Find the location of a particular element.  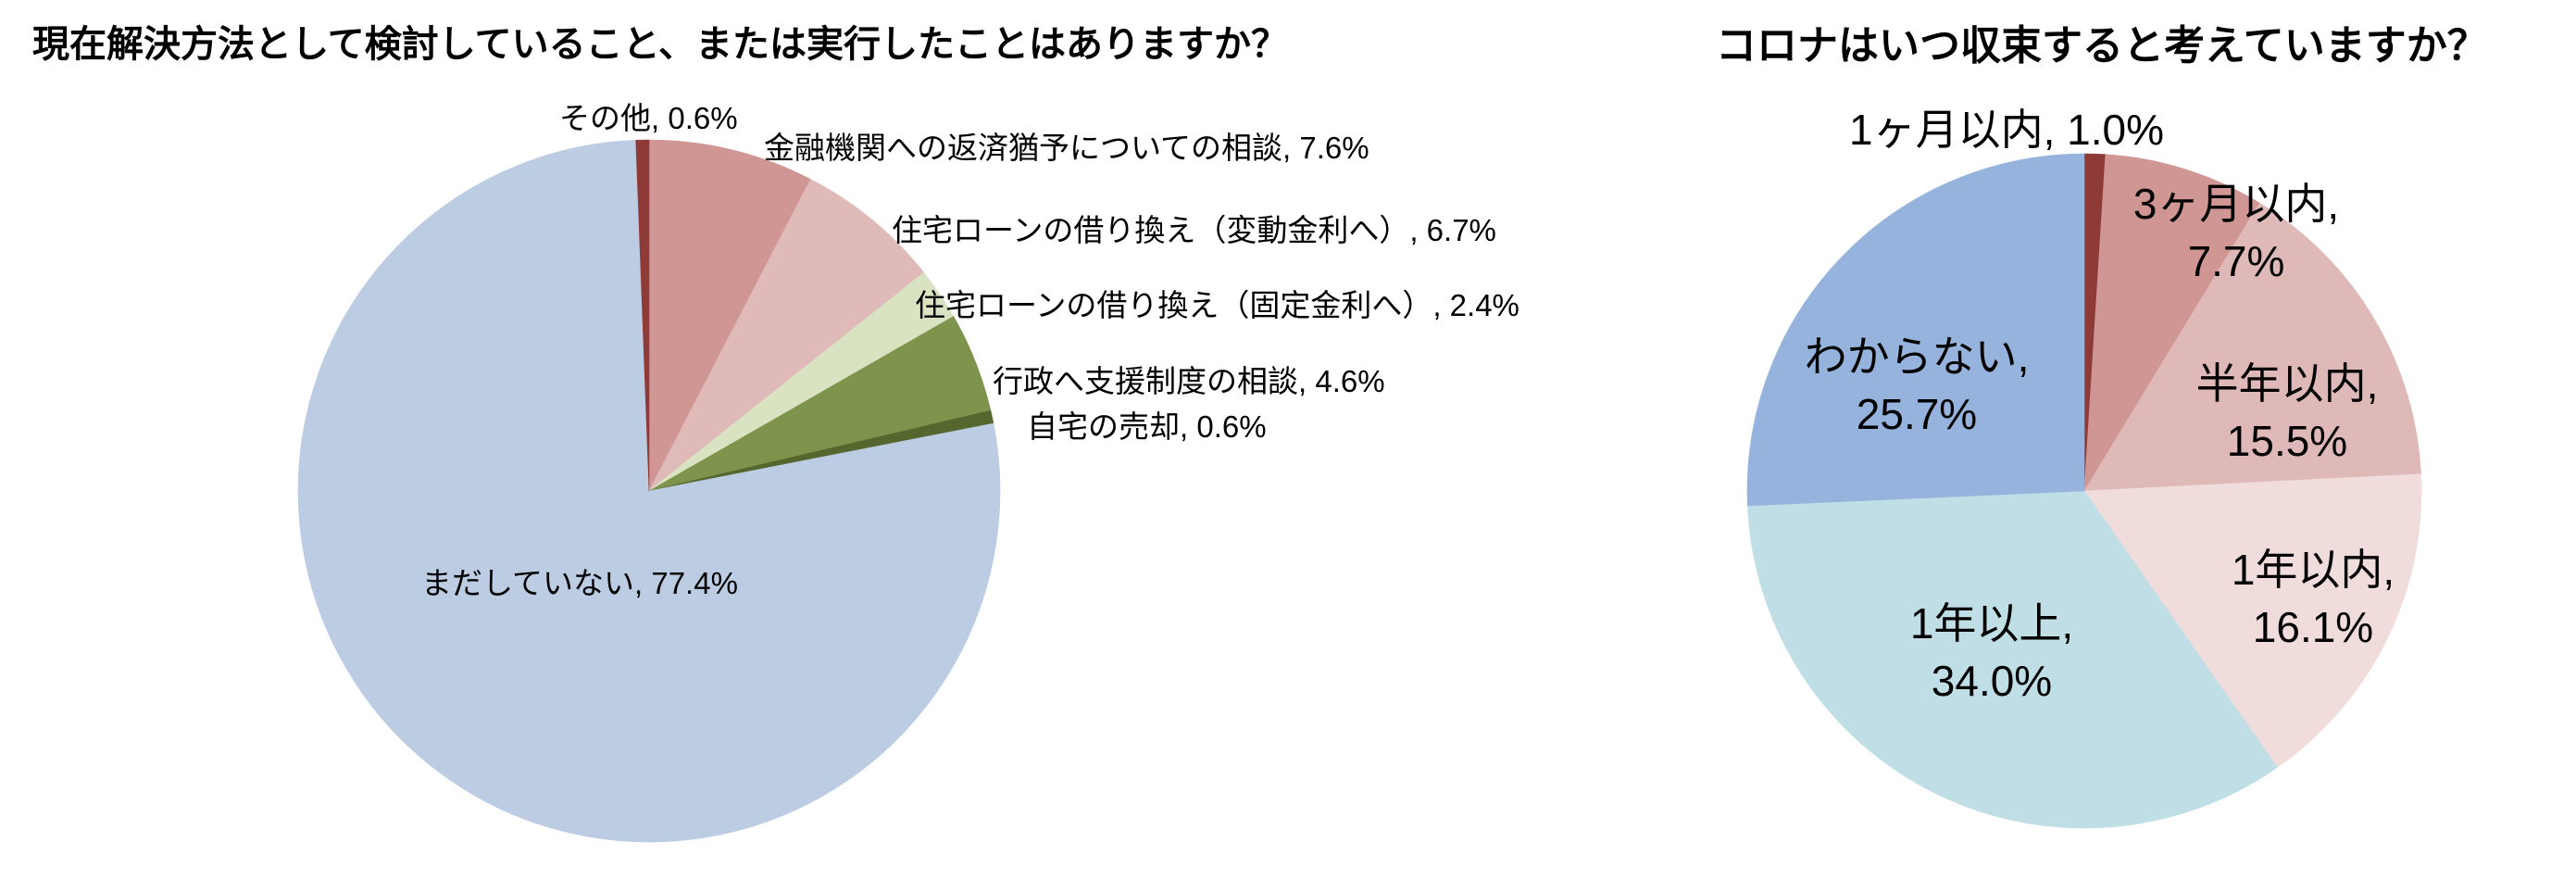

data-label-not-yet: まだしていない, 77.4% is located at coordinates (579, 583).